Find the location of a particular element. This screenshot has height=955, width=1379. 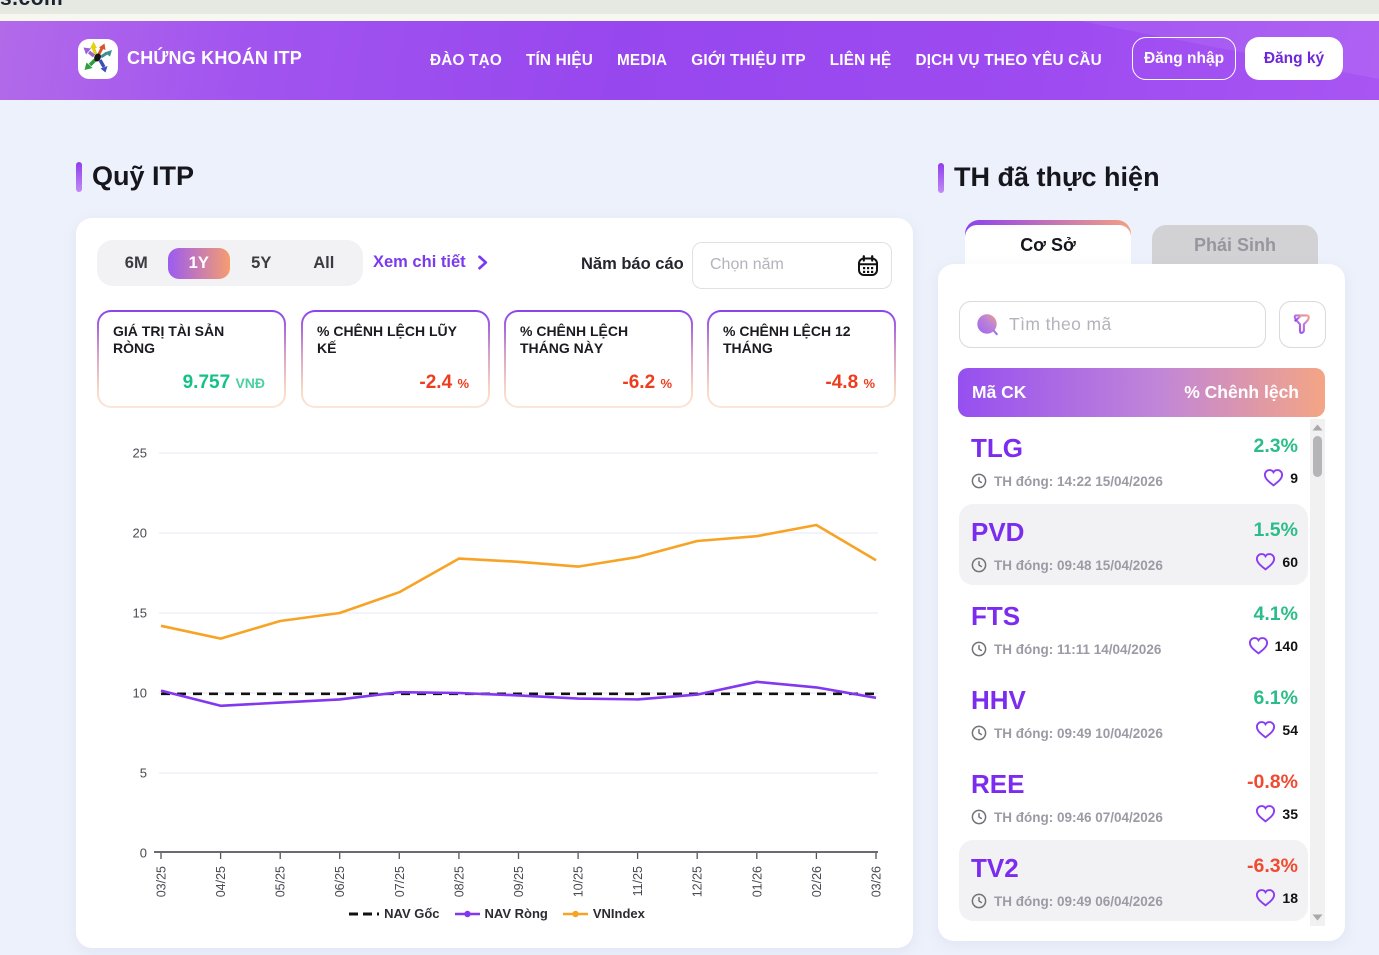

svg-text: 20 is located at coordinates (140, 533).